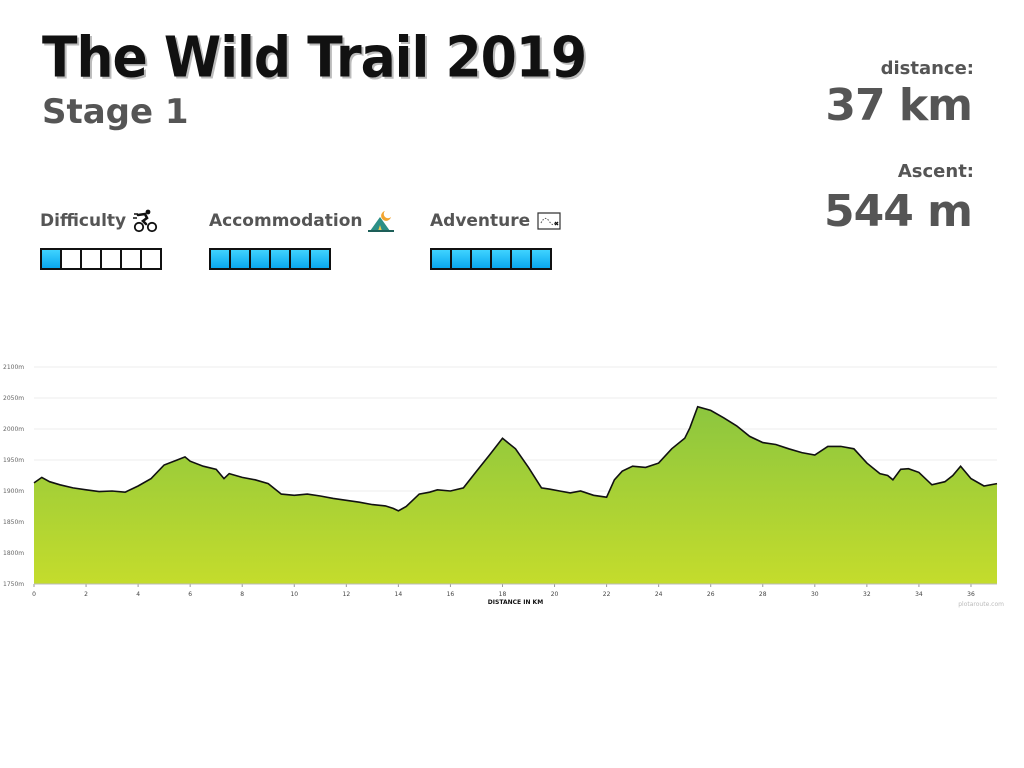 The height and width of the screenshot is (768, 1024). What do you see at coordinates (242, 594) in the screenshot?
I see `x-tick-label: 8` at bounding box center [242, 594].